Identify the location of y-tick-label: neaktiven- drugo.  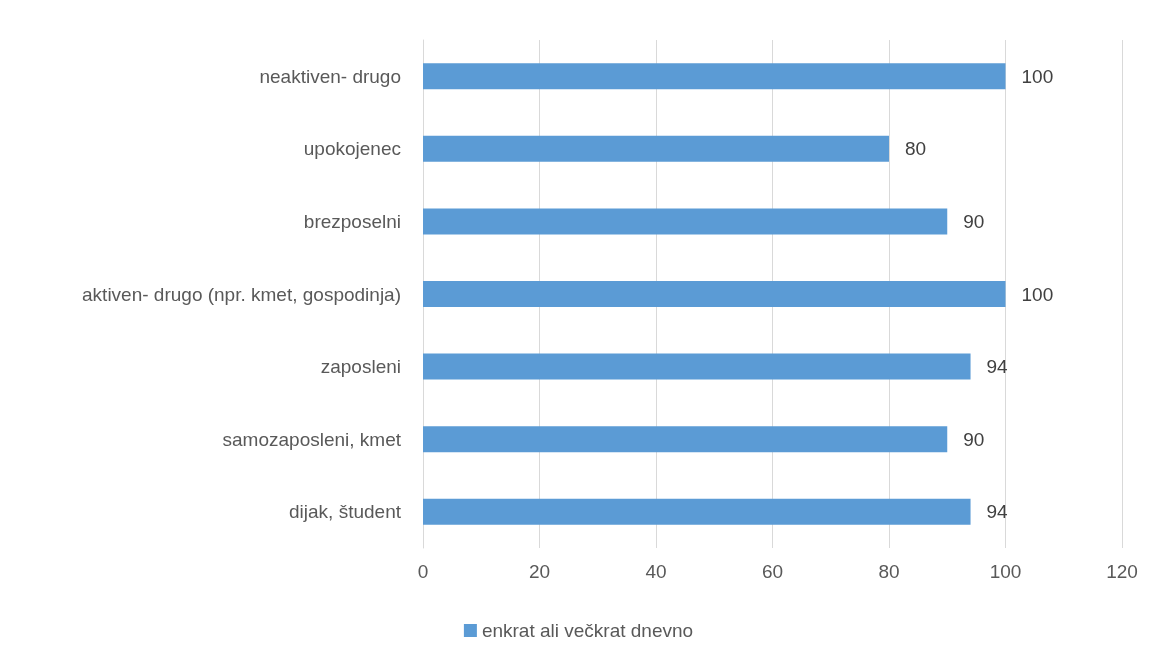
(330, 76).